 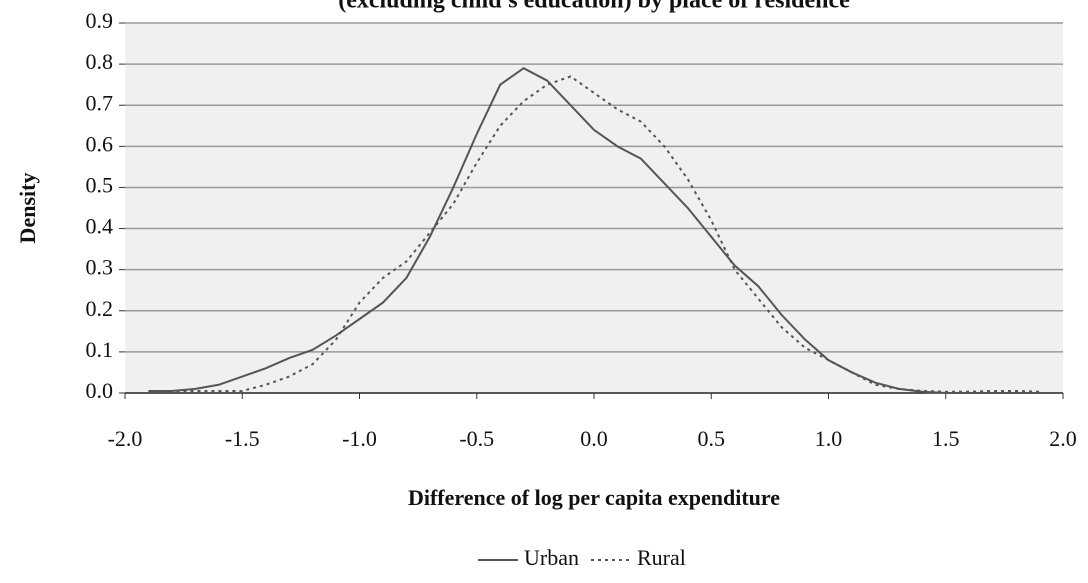 What do you see at coordinates (829, 438) in the screenshot?
I see `x-tick-label: 1.0` at bounding box center [829, 438].